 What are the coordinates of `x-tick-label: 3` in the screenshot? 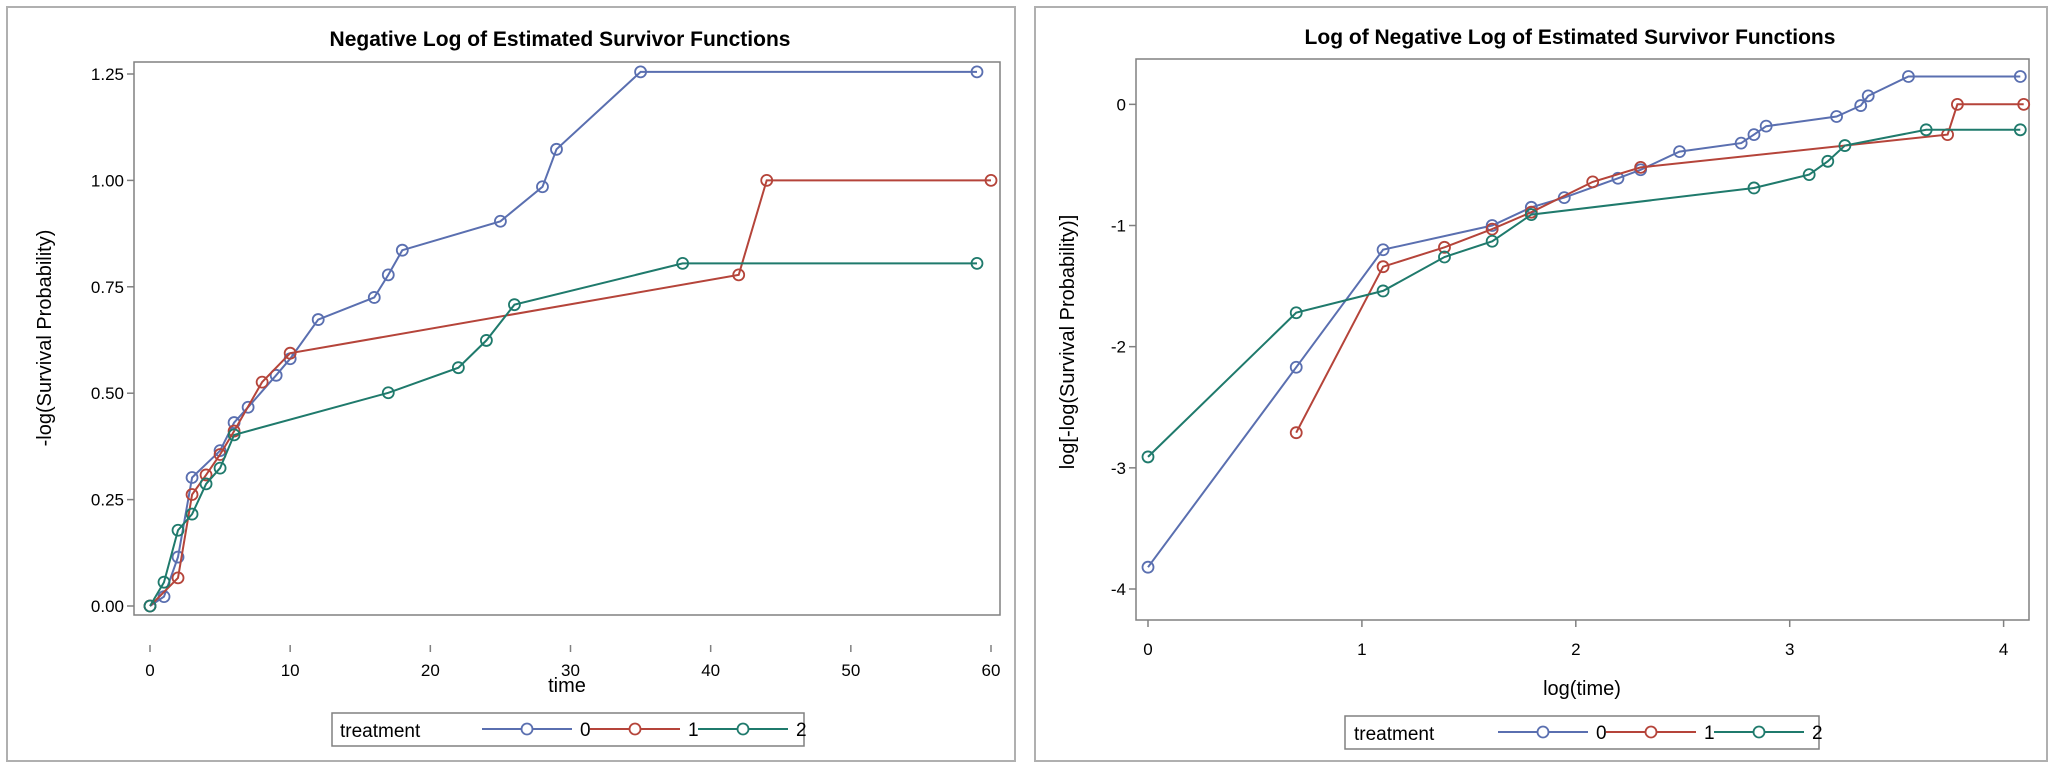 It's located at (1789, 649).